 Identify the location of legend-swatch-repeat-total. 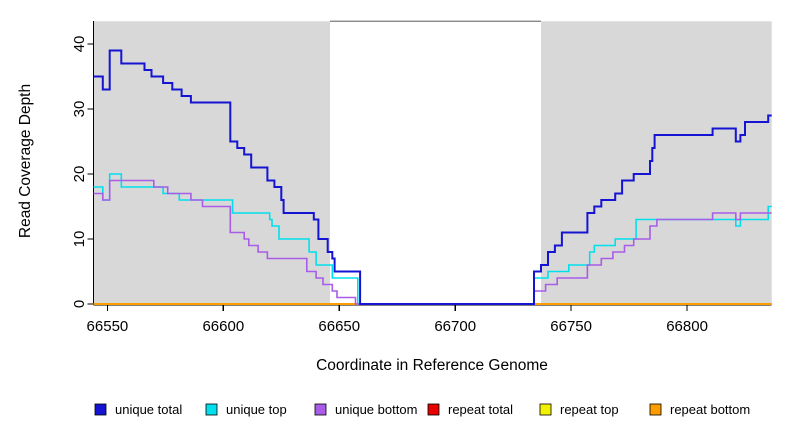
(433, 409).